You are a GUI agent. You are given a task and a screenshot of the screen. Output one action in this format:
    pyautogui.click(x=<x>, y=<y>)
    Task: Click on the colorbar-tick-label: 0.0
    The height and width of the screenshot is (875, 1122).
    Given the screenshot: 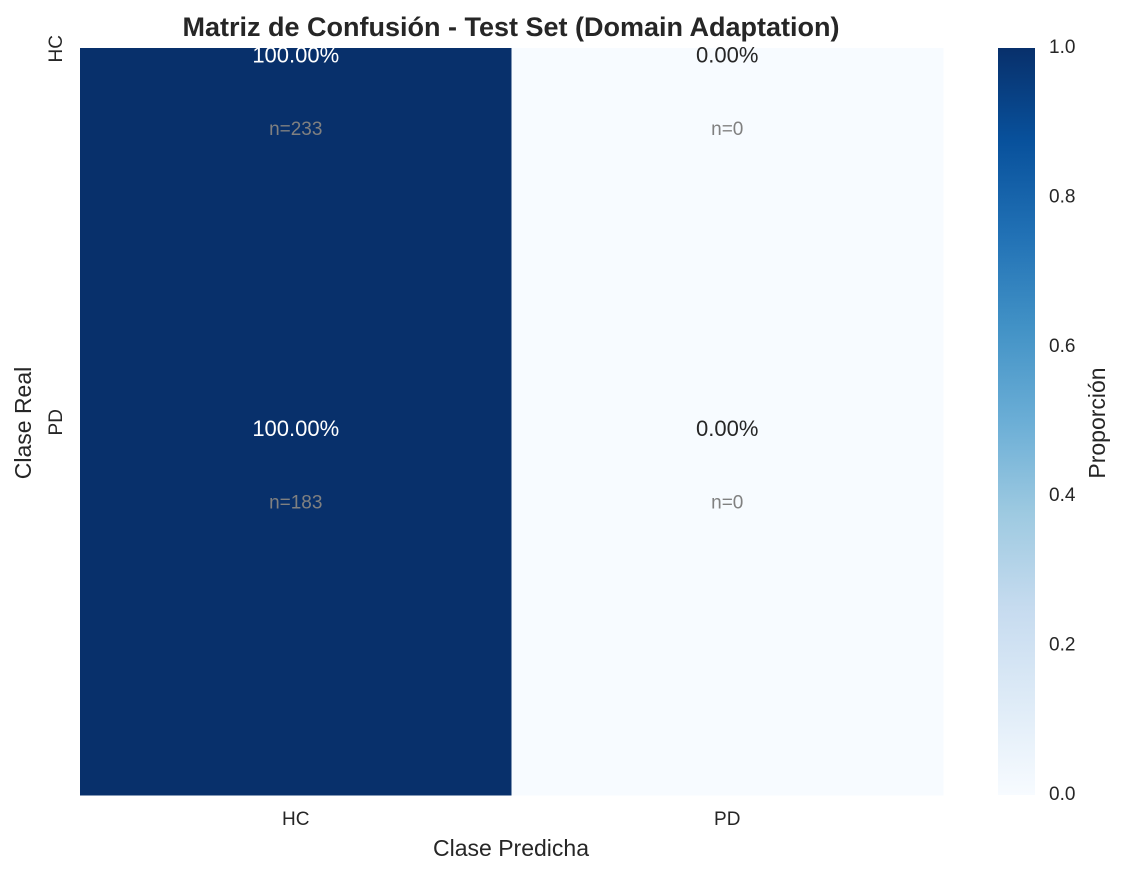 What is the action you would take?
    pyautogui.click(x=1062, y=794)
    